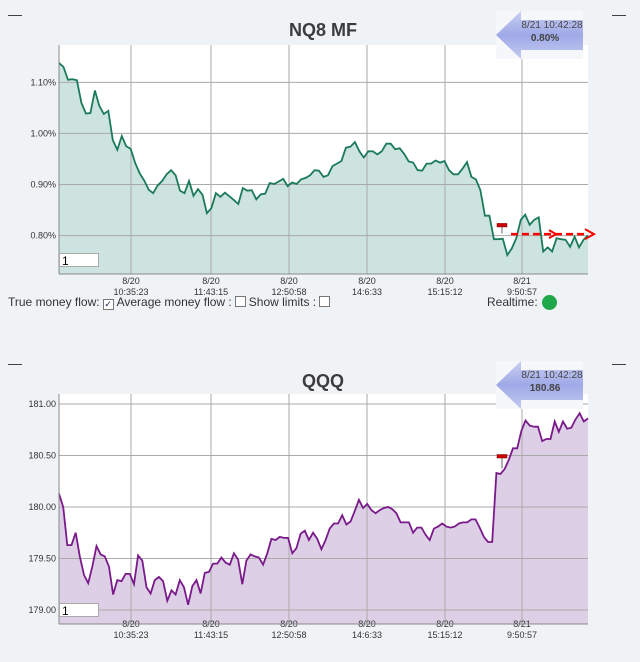  Describe the element at coordinates (174, 302) in the screenshot. I see `average-money-flow-label: Average money flow :` at that location.